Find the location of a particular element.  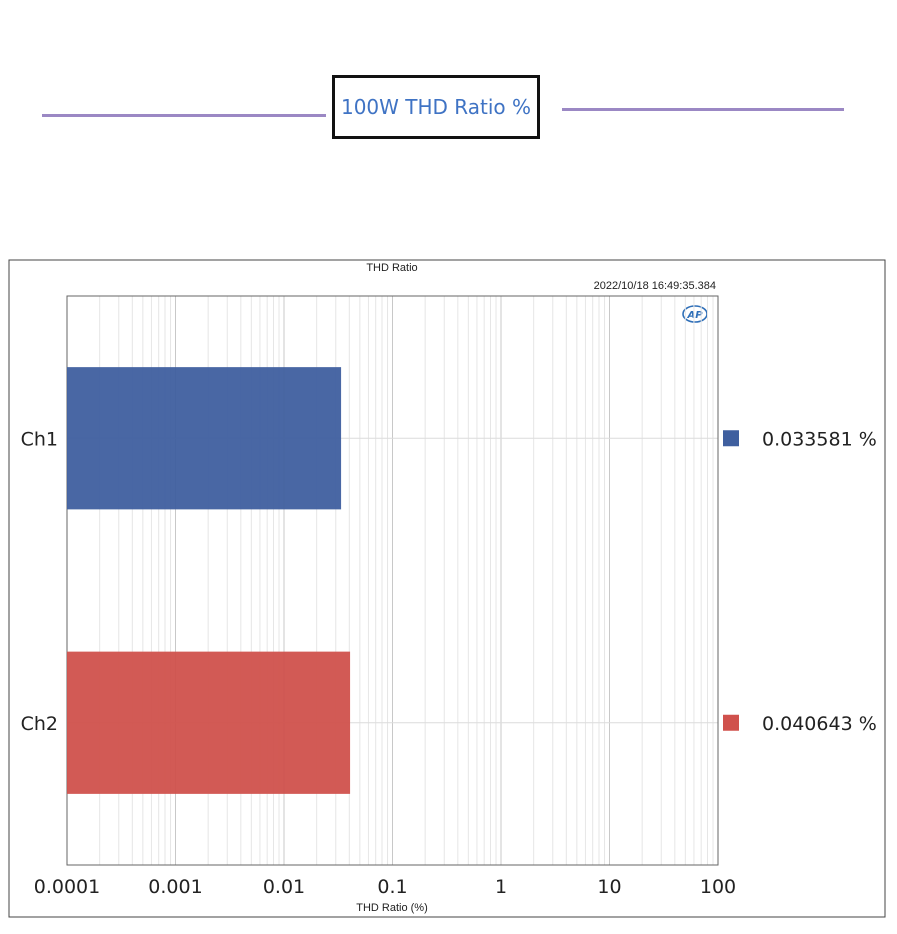

x-tick-label: 1 is located at coordinates (501, 887).